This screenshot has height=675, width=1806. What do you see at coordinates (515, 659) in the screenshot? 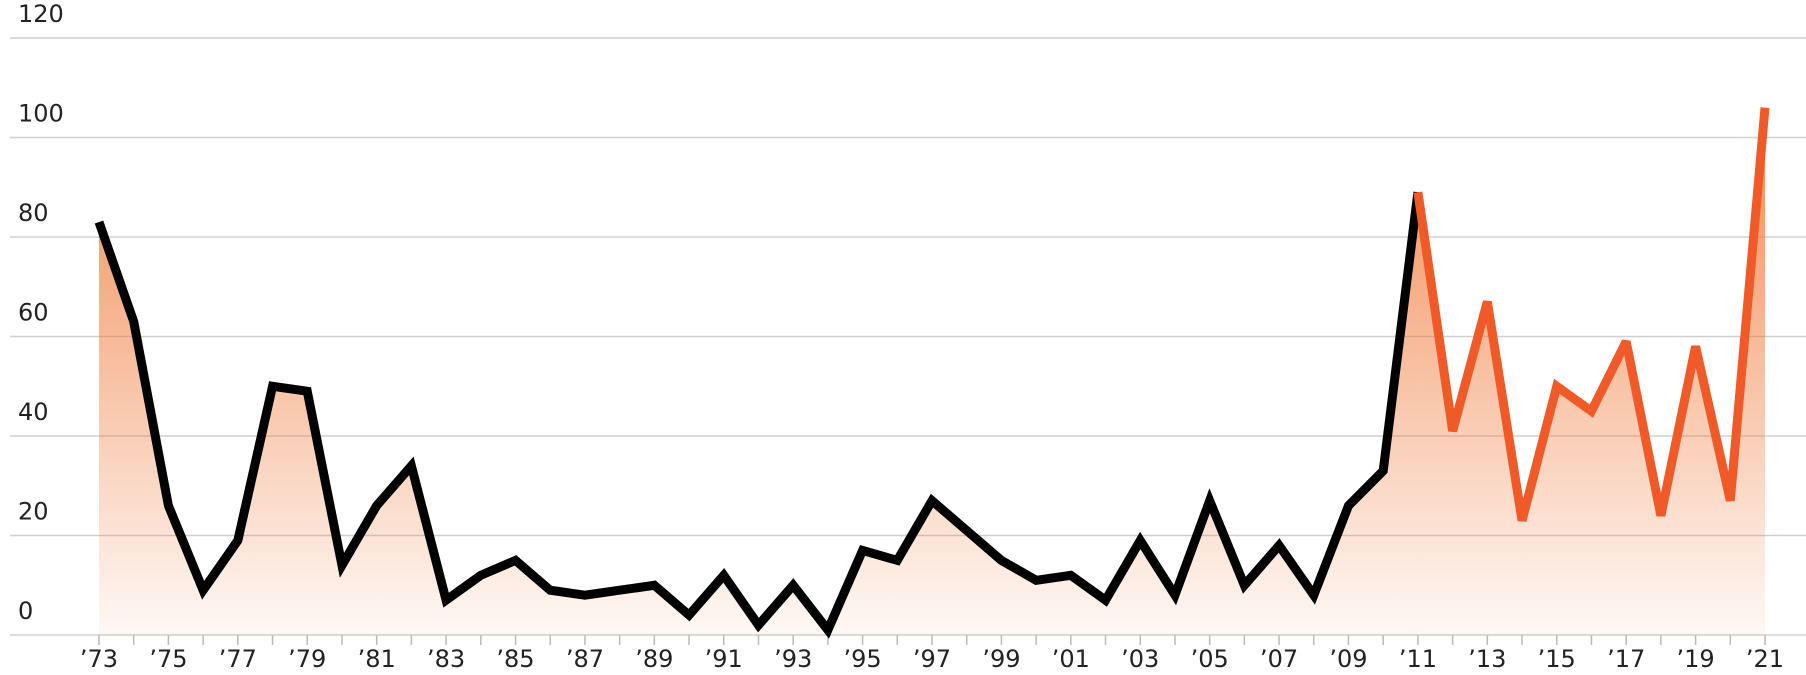
I see `x-tick-label: ’85` at bounding box center [515, 659].